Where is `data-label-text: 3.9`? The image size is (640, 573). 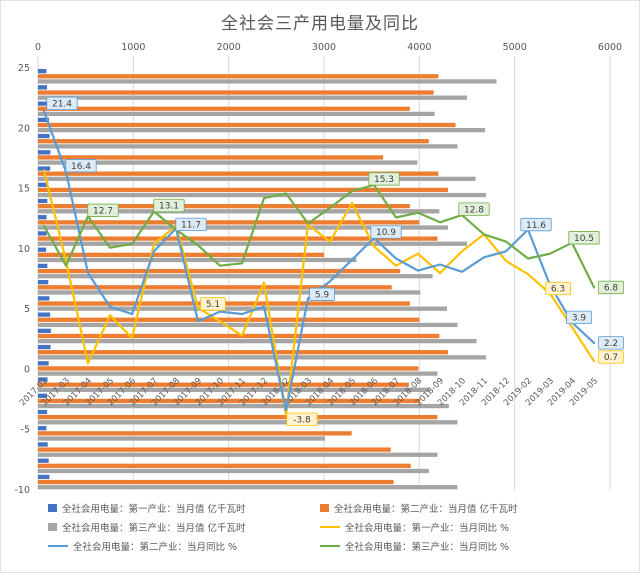 data-label-text: 3.9 is located at coordinates (579, 319).